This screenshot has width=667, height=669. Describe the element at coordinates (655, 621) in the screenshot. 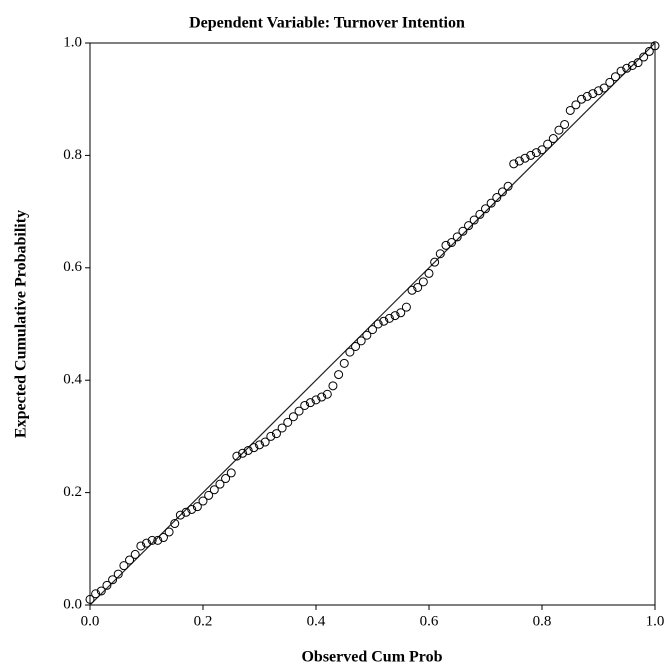

I see `x-tick-label: 1.0` at that location.